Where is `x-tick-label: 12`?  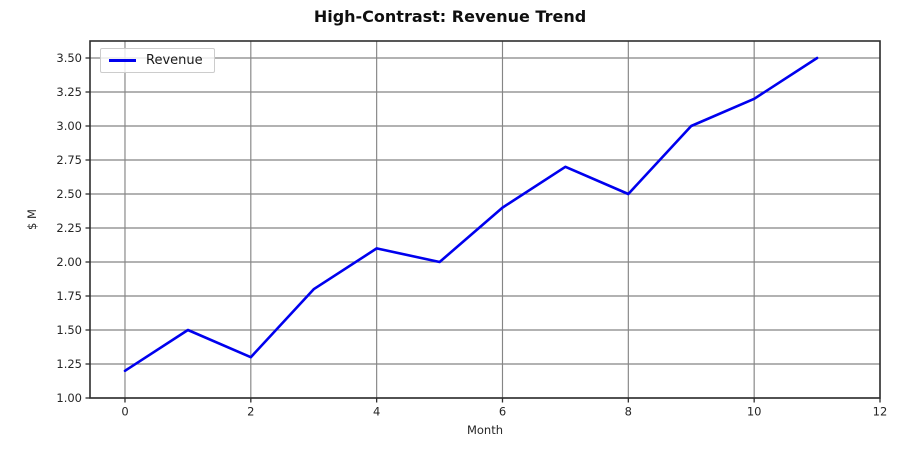 x-tick-label: 12 is located at coordinates (880, 412).